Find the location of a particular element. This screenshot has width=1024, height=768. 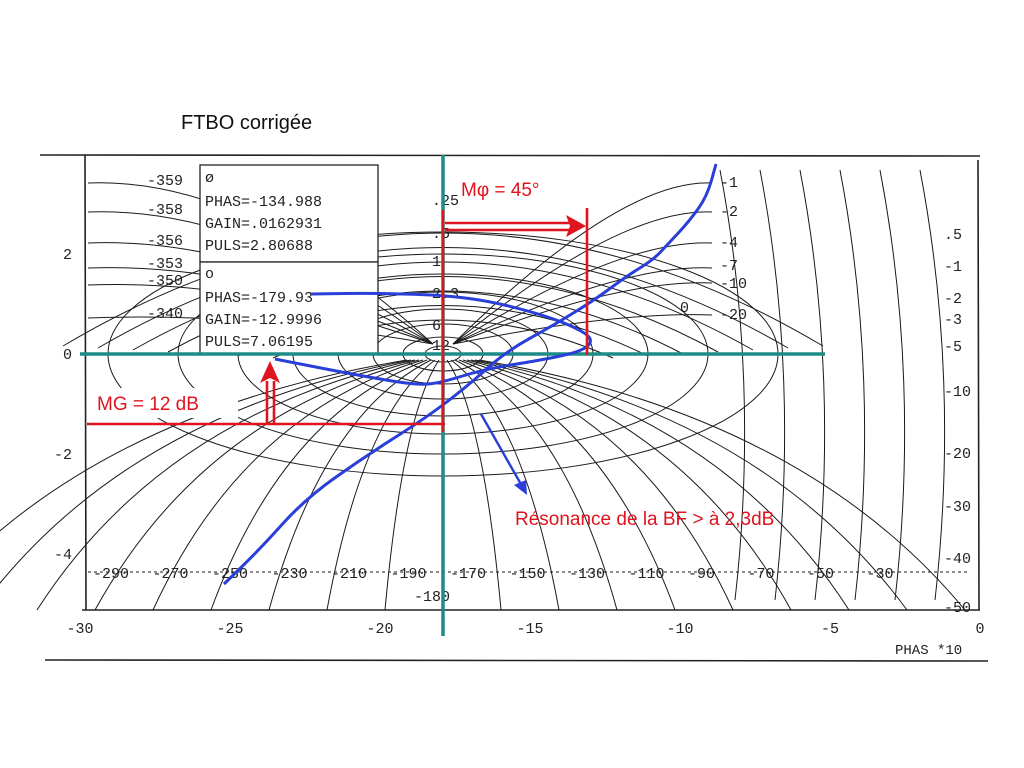

gain-margin-label-bg is located at coordinates (165, 403).